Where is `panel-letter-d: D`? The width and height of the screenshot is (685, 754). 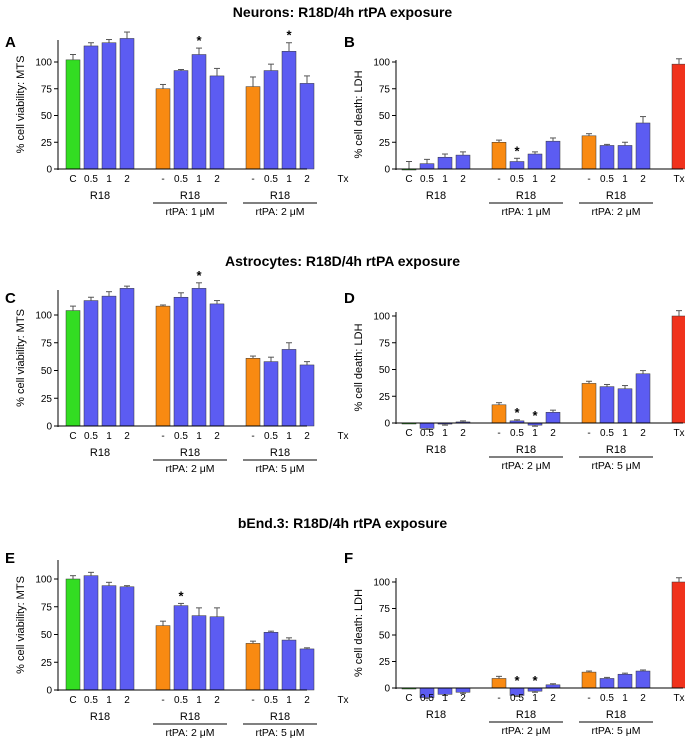
panel-letter-d: D is located at coordinates (349, 298).